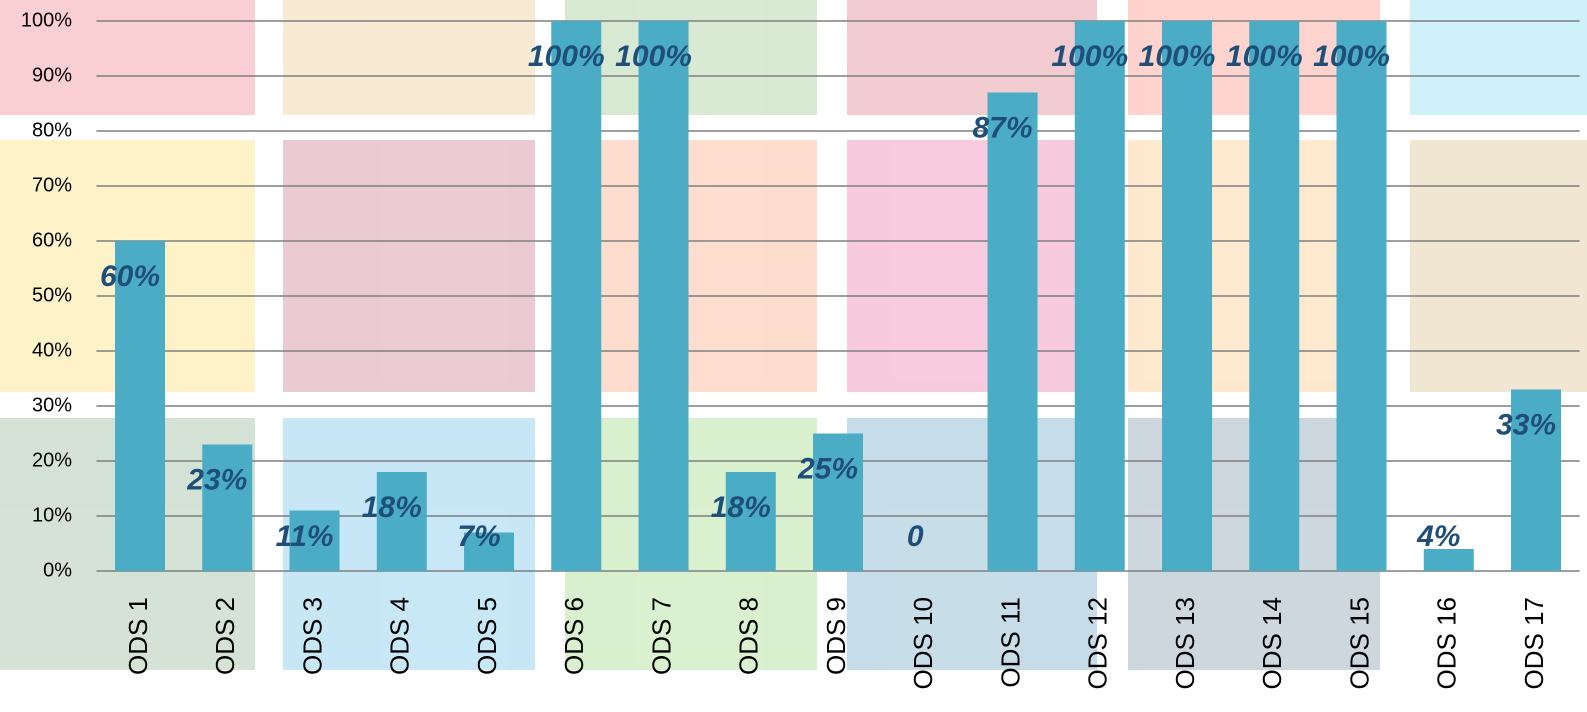 Image resolution: width=1587 pixels, height=712 pixels. What do you see at coordinates (1098, 643) in the screenshot?
I see `x-tick-label: ODS 12` at bounding box center [1098, 643].